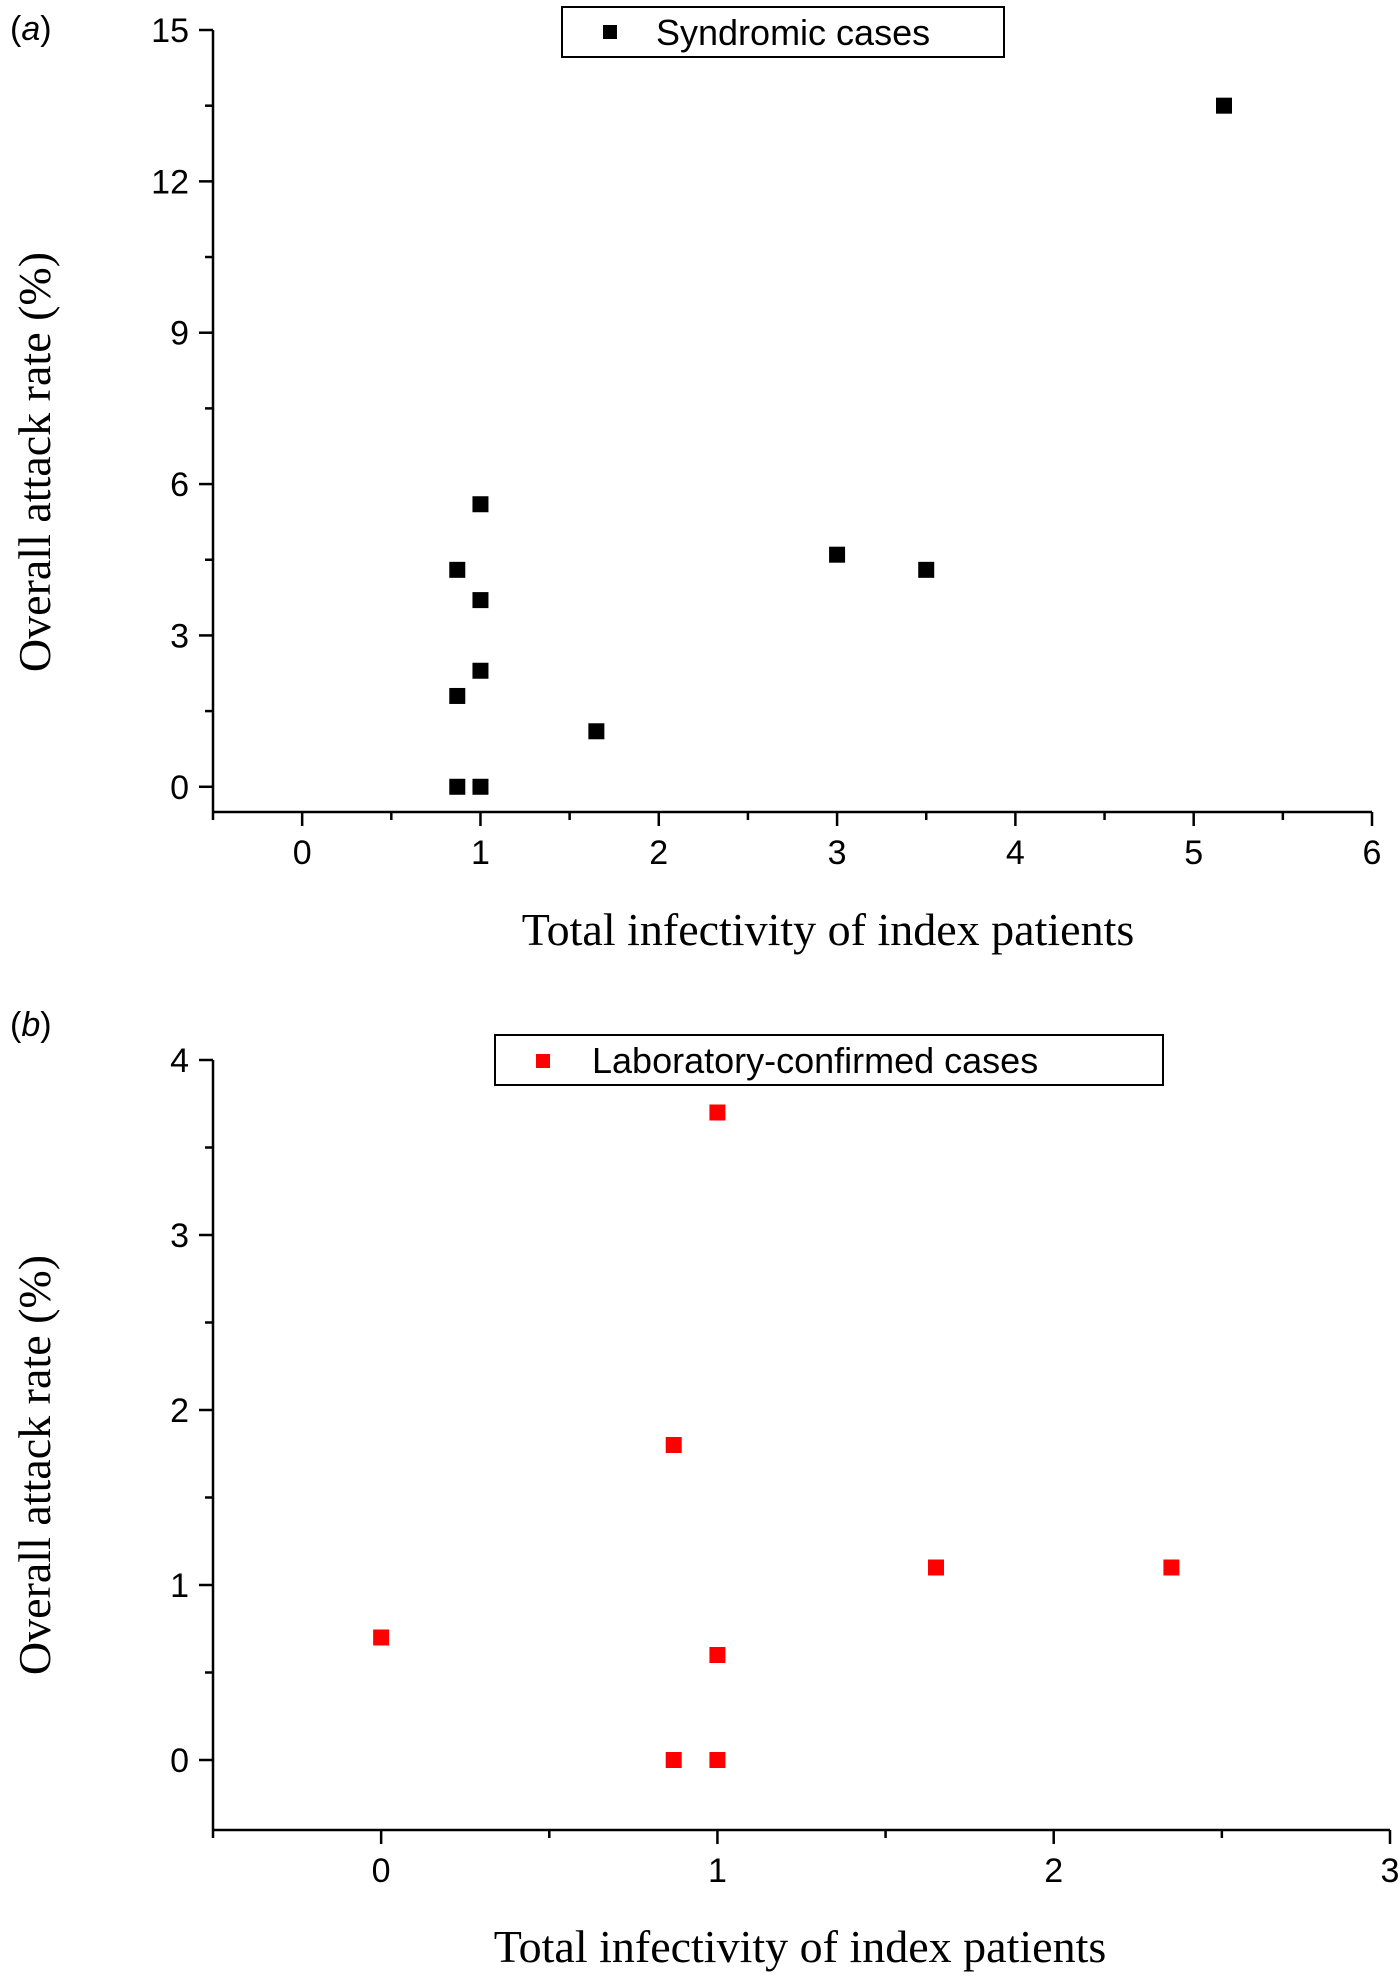 The width and height of the screenshot is (1400, 1984). Describe the element at coordinates (543, 1061) in the screenshot. I see `panel-b-legend-marker` at that location.